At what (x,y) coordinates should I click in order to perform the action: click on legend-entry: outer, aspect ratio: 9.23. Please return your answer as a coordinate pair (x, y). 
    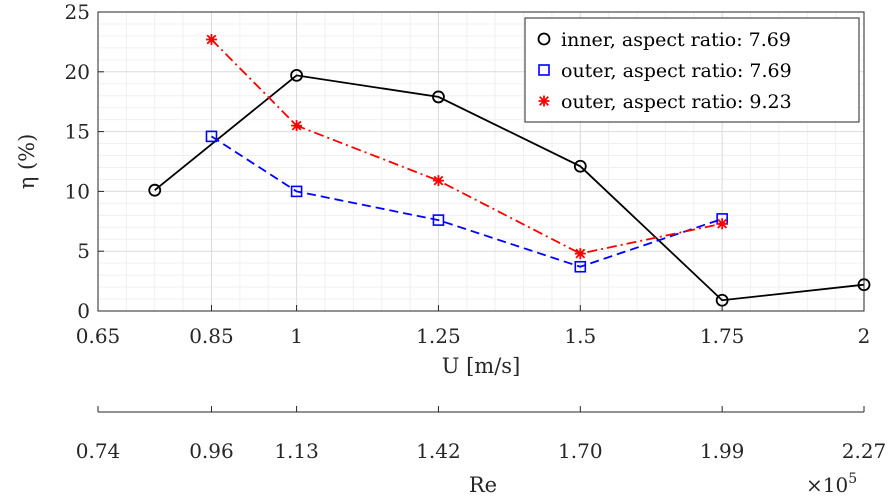
    Looking at the image, I should click on (665, 102).